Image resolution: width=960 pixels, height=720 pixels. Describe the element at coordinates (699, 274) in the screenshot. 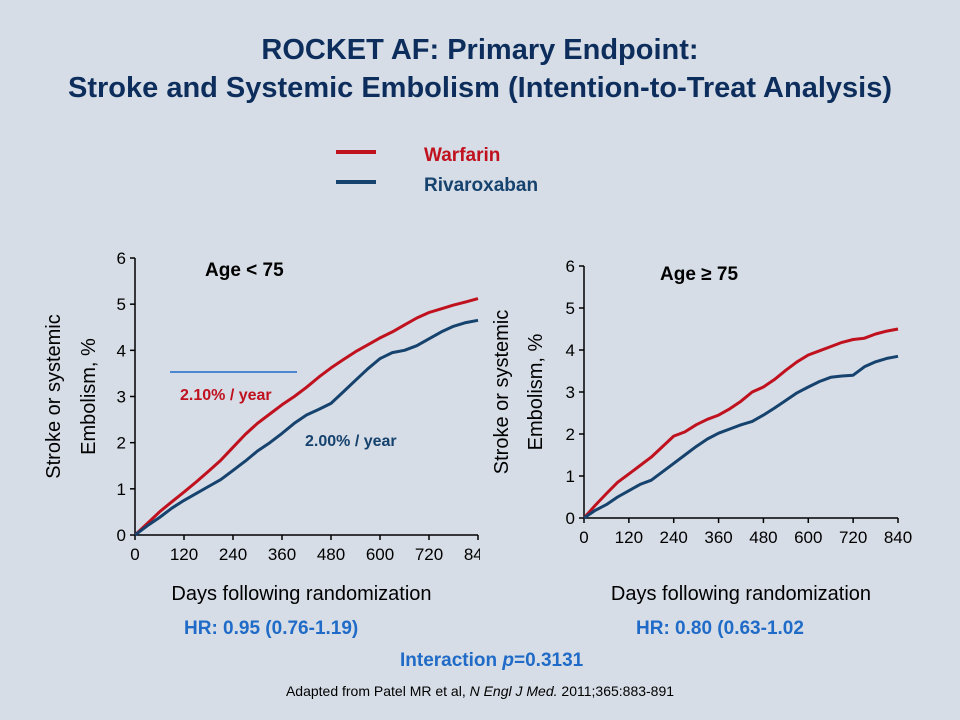

I see `chart-subtitle: Age ≥ 75` at that location.